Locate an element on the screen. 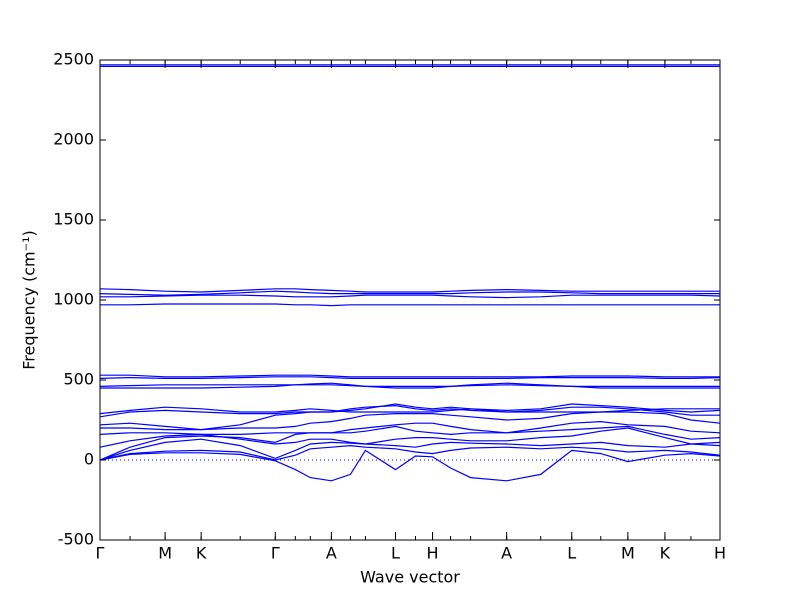 This screenshot has width=800, height=604. x-axis-label: Wave vector is located at coordinates (410, 577).